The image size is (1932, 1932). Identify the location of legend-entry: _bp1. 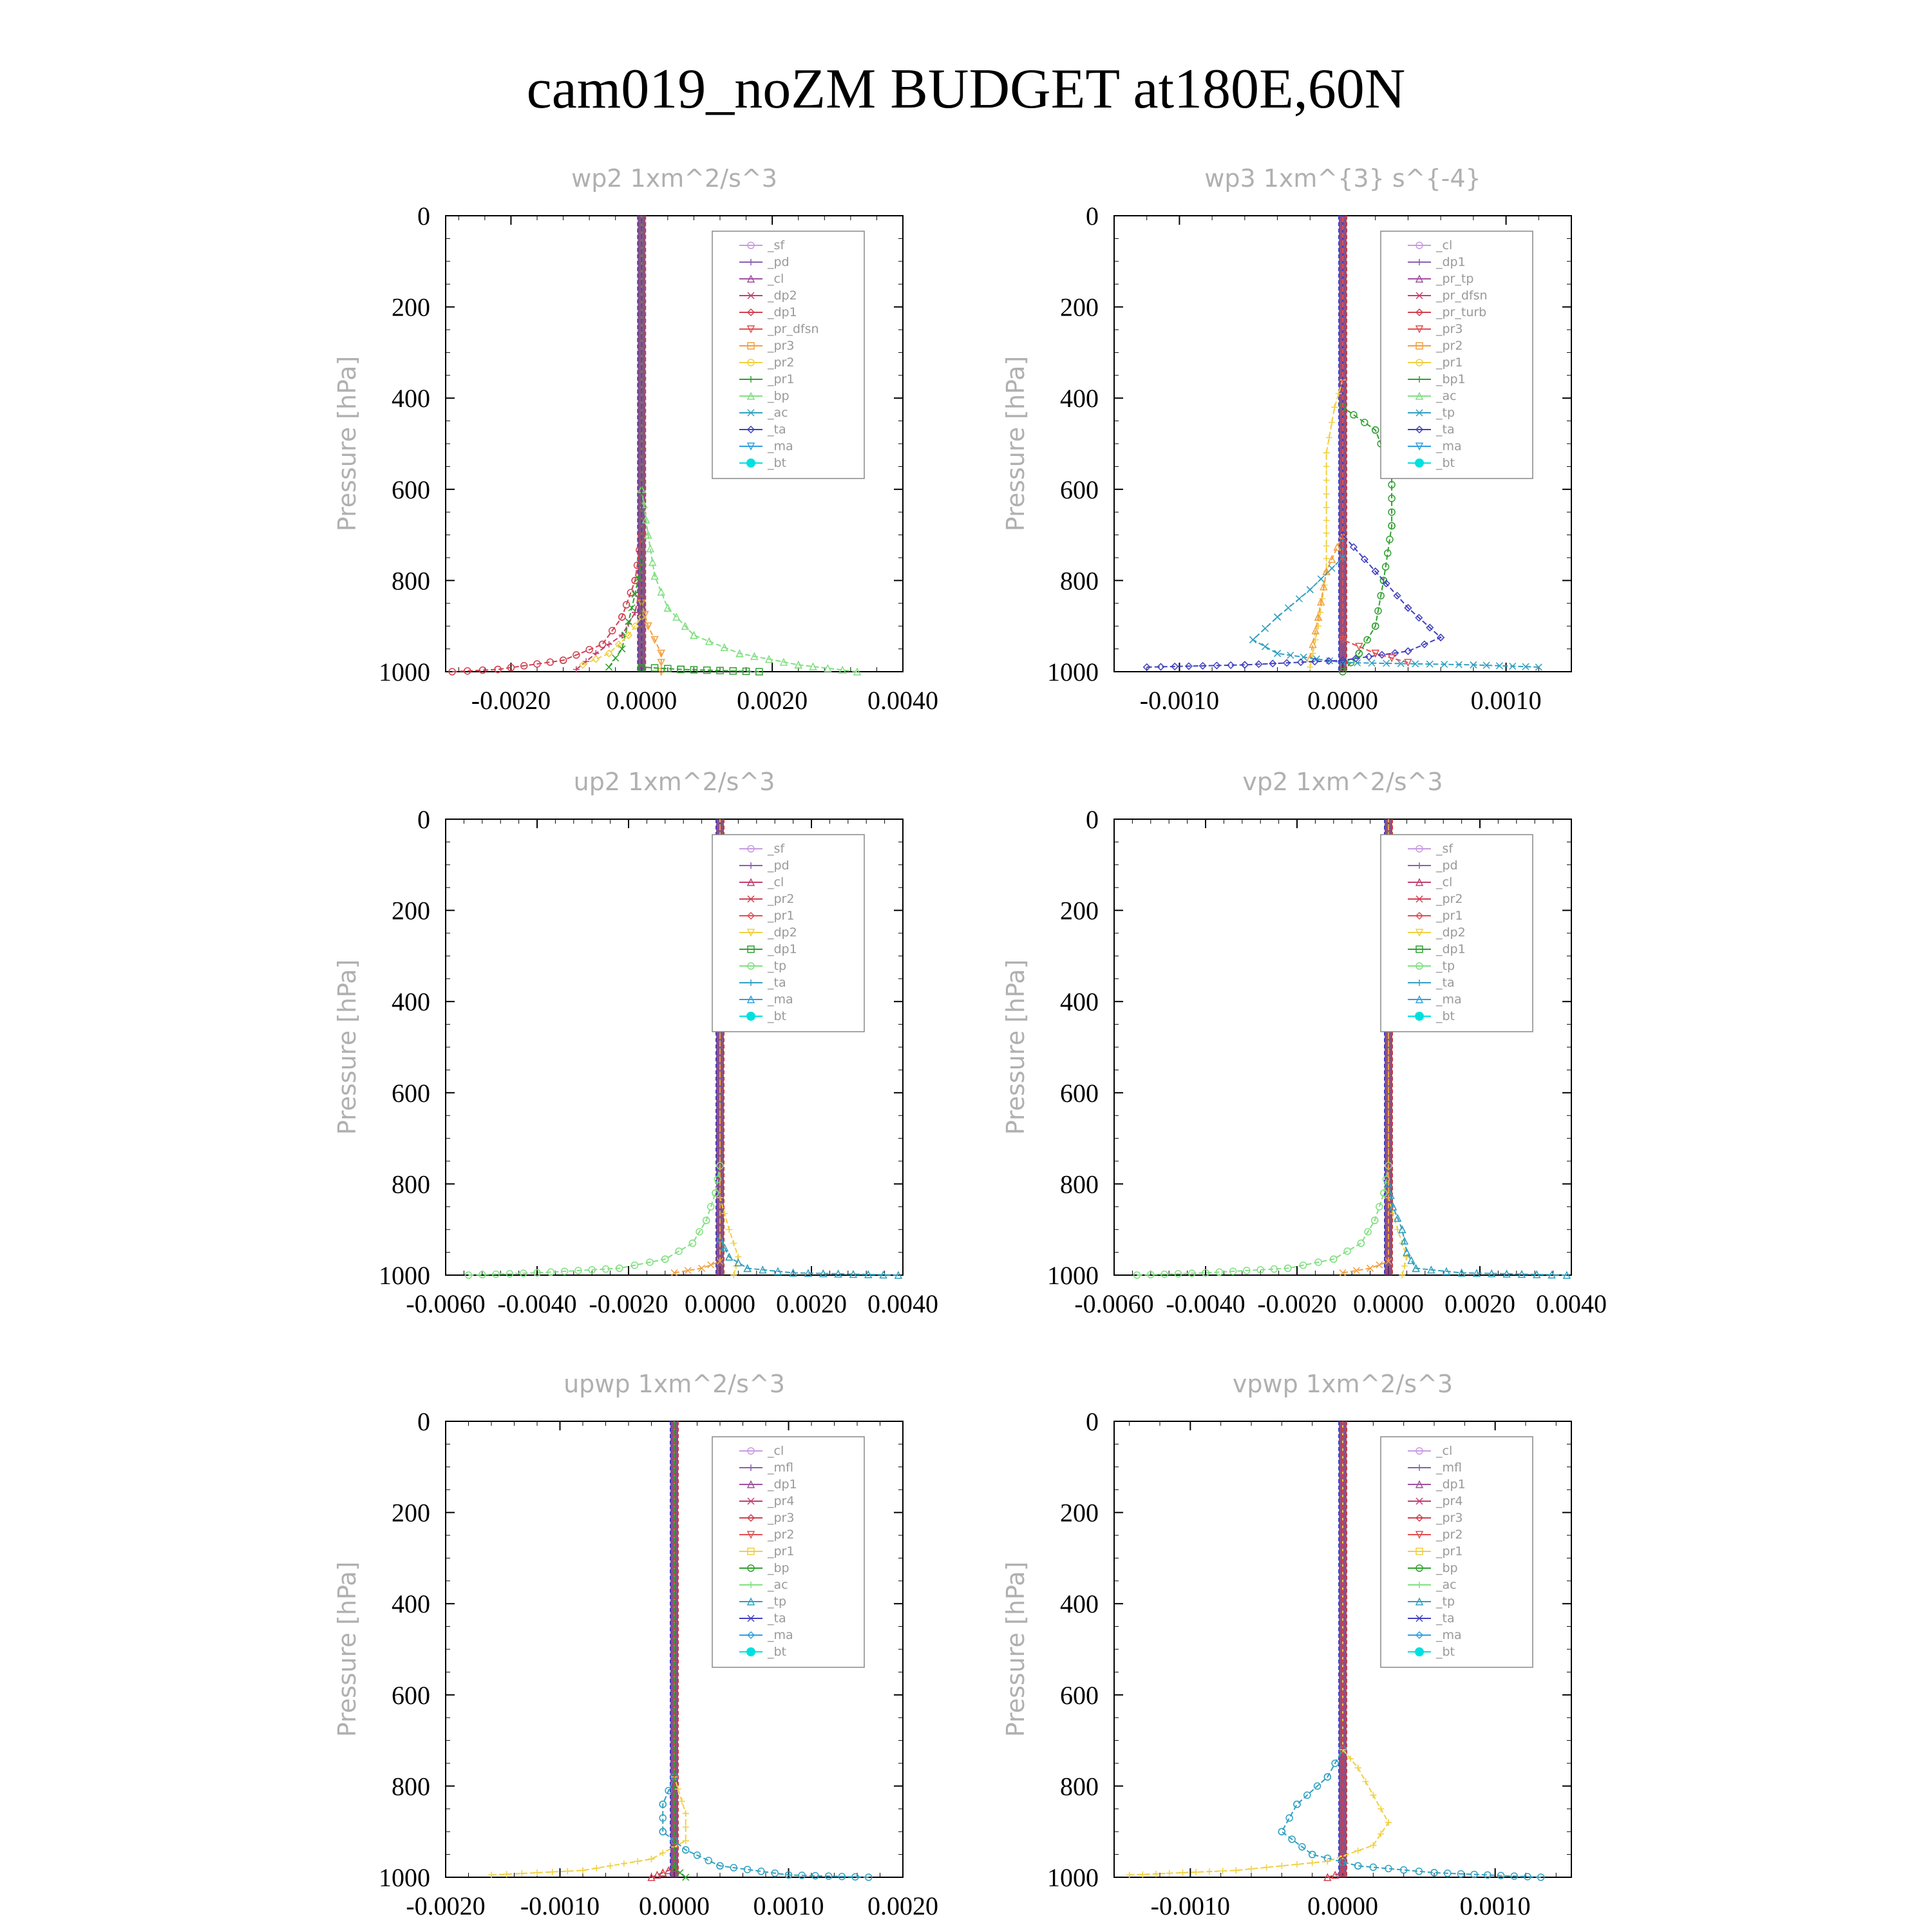
(1450, 379).